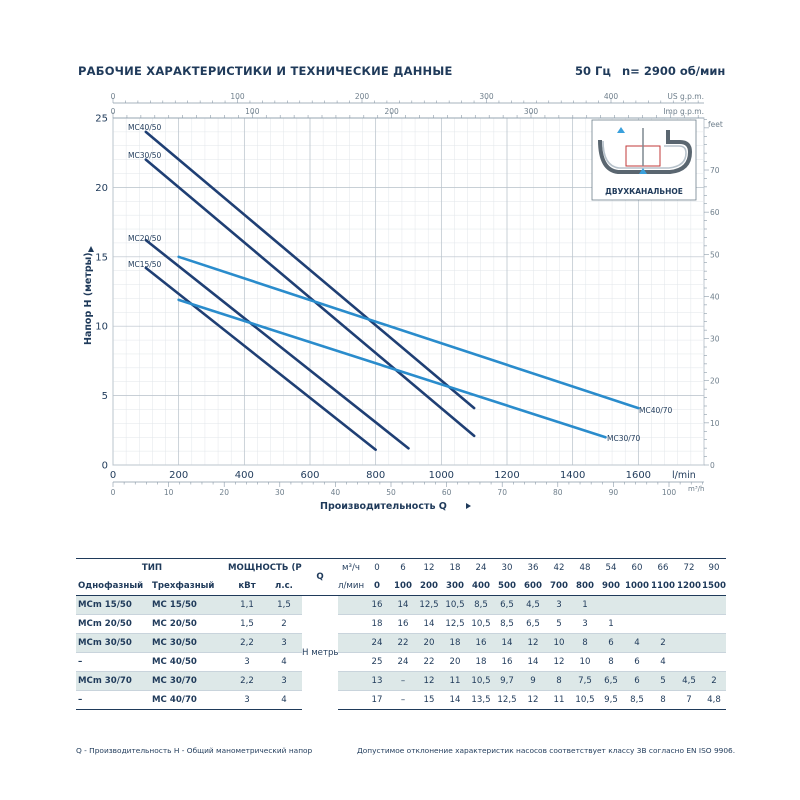 This screenshot has width=800, height=800. What do you see at coordinates (169, 492) in the screenshot?
I see `m3h-tick-label: 10` at bounding box center [169, 492].